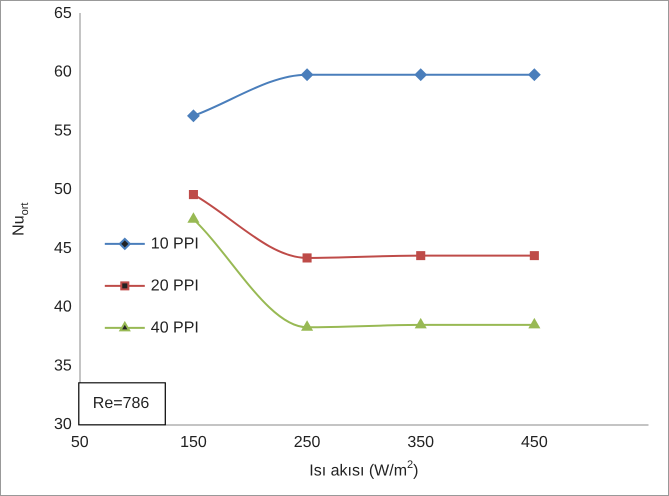  What do you see at coordinates (63, 72) in the screenshot?
I see `y-tick-label: 60` at bounding box center [63, 72].